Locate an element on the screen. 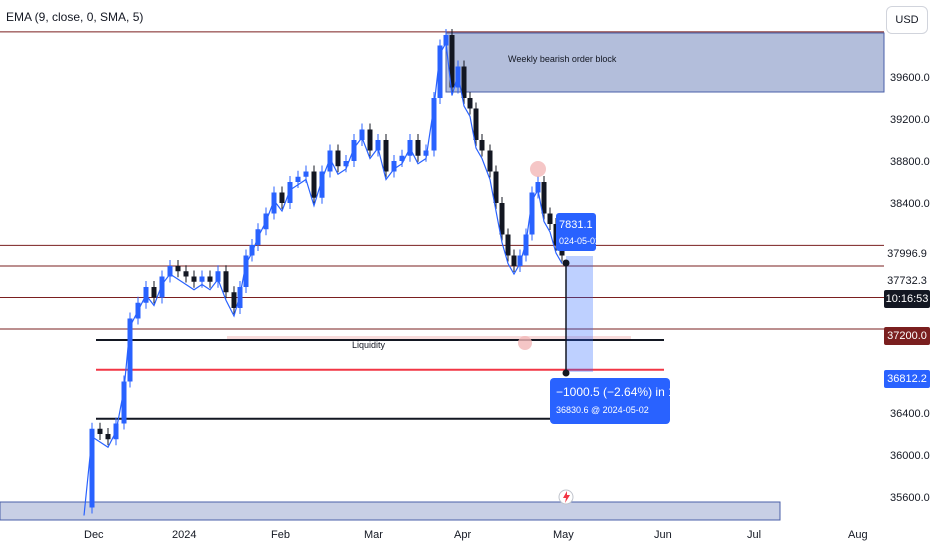  order-block-zone is located at coordinates (665, 62).